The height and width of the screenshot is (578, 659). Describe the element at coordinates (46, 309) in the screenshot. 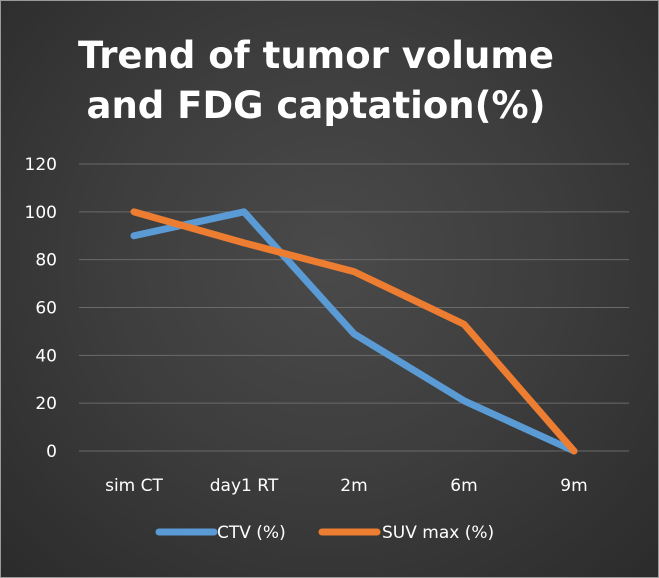

I see `y-tick-label: 60` at that location.